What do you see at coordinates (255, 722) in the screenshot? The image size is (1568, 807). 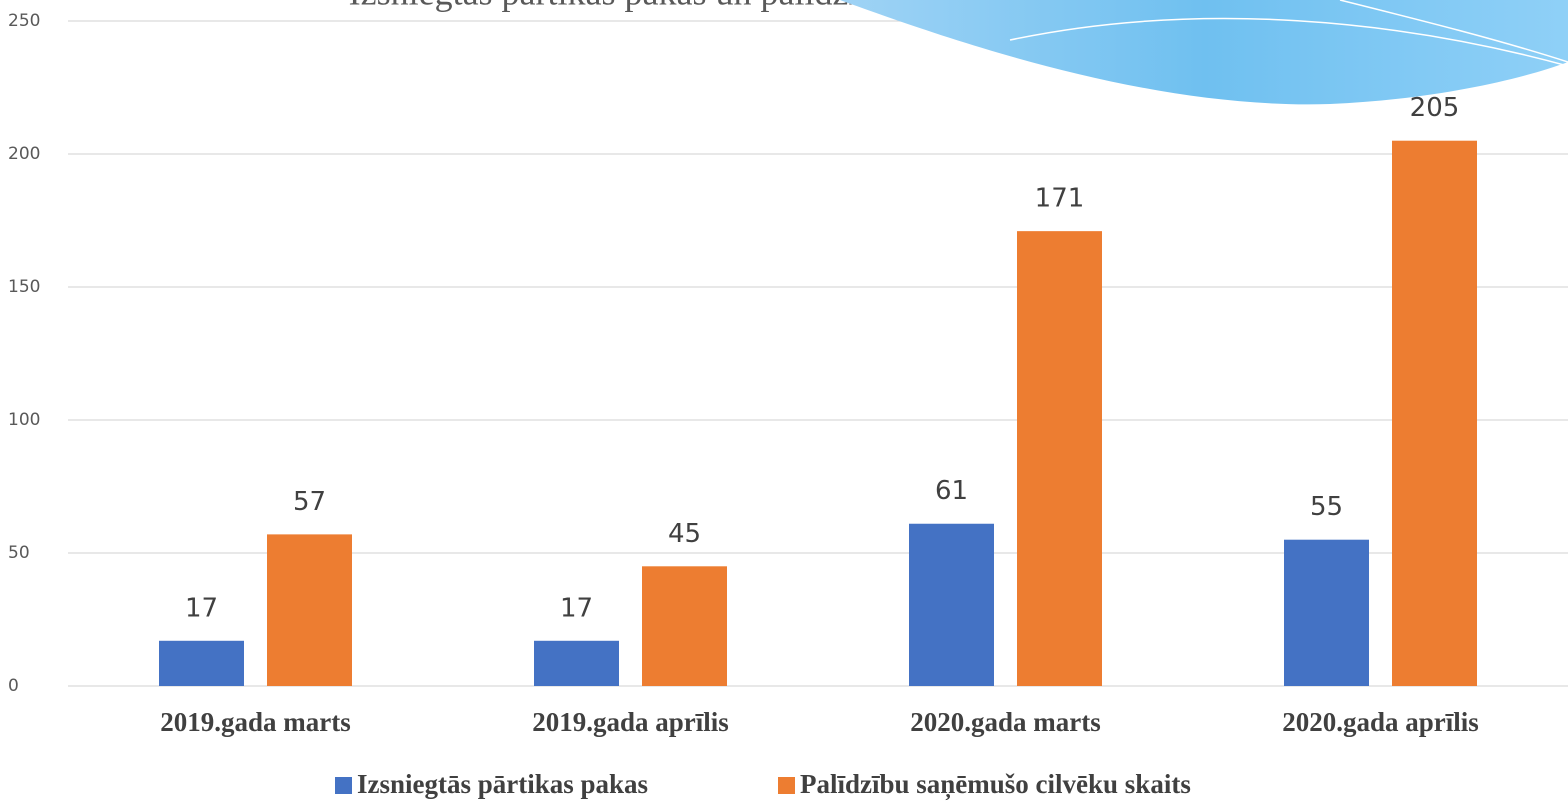 I see `x-tick-label: 2019.gada marts` at bounding box center [255, 722].